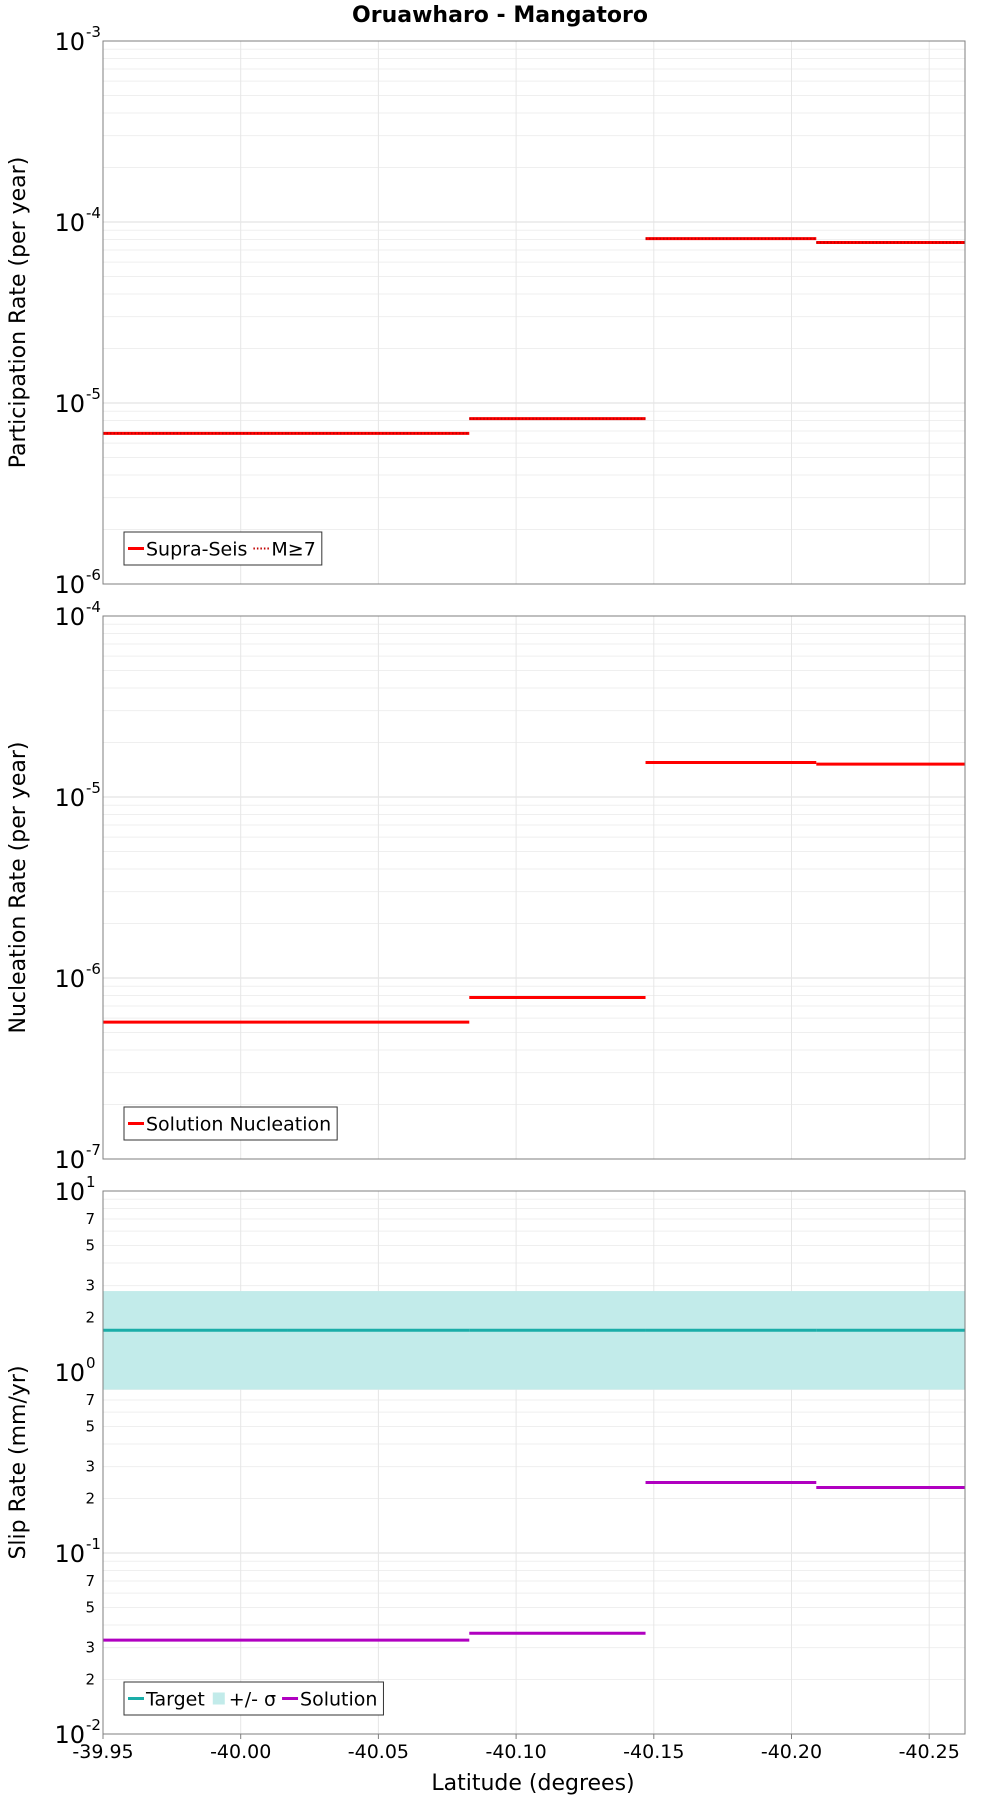  Describe the element at coordinates (175, 1700) in the screenshot. I see `legend-label: Target` at that location.